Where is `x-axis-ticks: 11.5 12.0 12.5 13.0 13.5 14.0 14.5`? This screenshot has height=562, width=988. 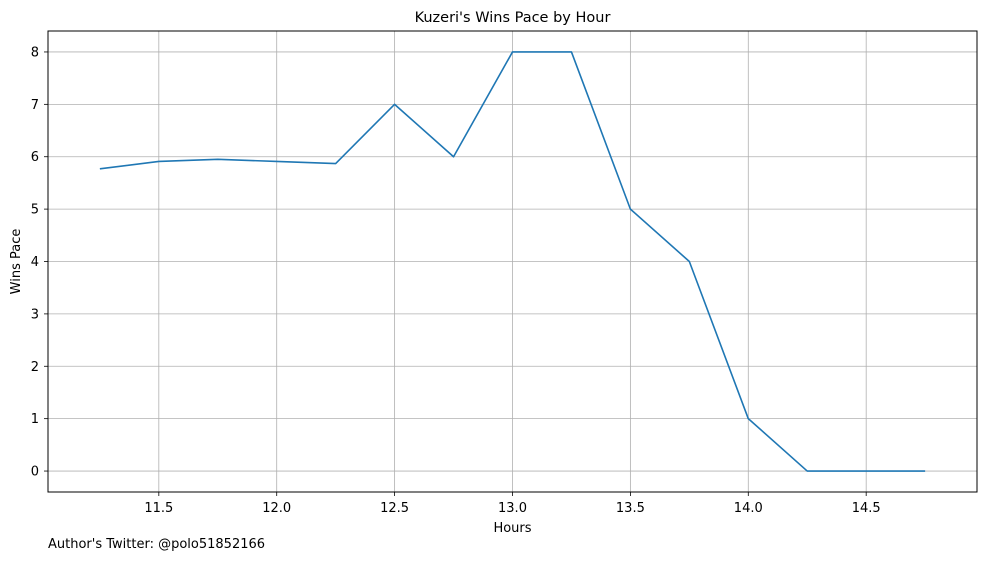
x-axis-ticks: 11.5 12.0 12.5 13.0 13.5 14.0 14.5 is located at coordinates (512, 504).